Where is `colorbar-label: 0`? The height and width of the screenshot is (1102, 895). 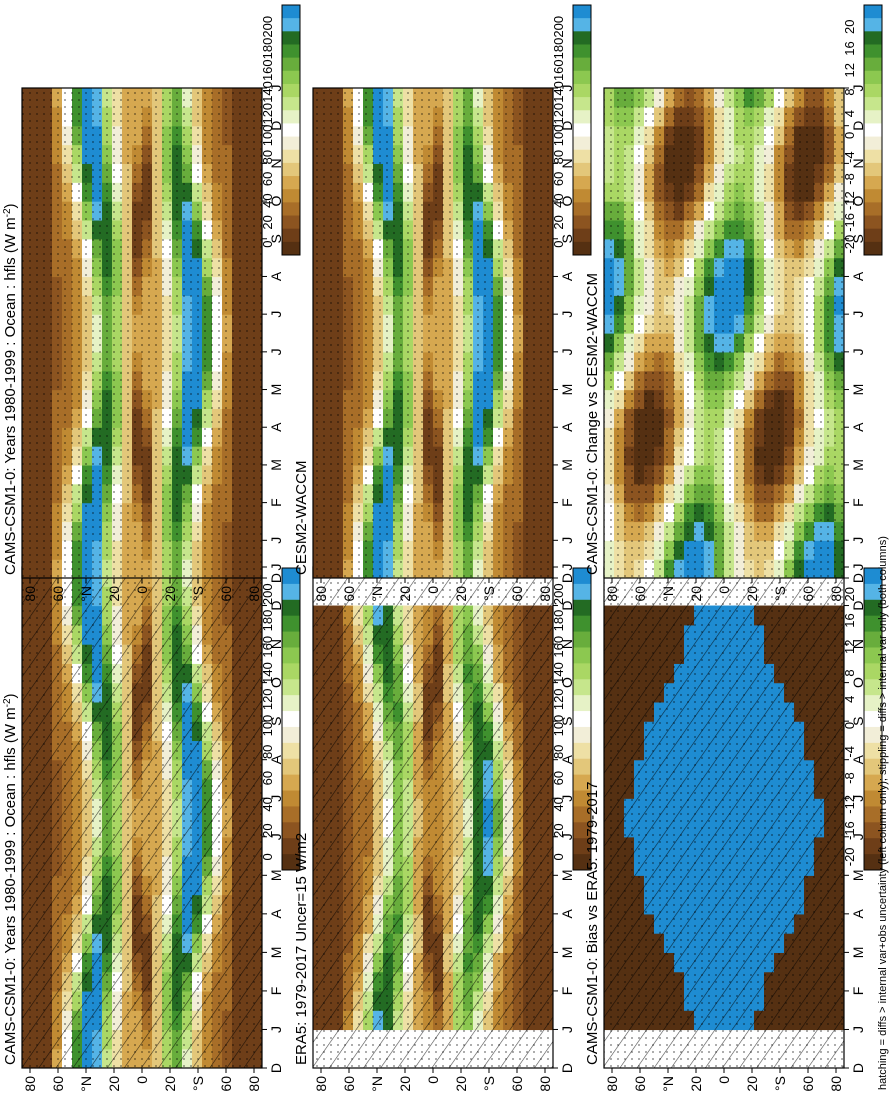 colorbar-label: 0 is located at coordinates (267, 244).